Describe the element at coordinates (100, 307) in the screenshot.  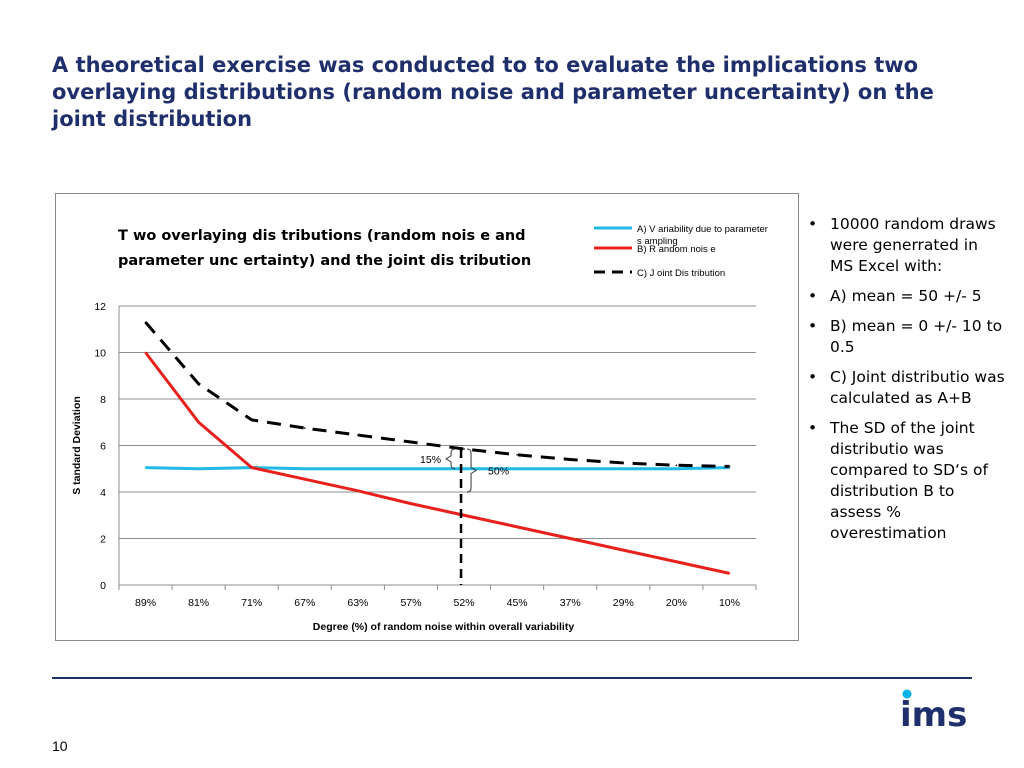
I see `y-tick-label: 12` at that location.